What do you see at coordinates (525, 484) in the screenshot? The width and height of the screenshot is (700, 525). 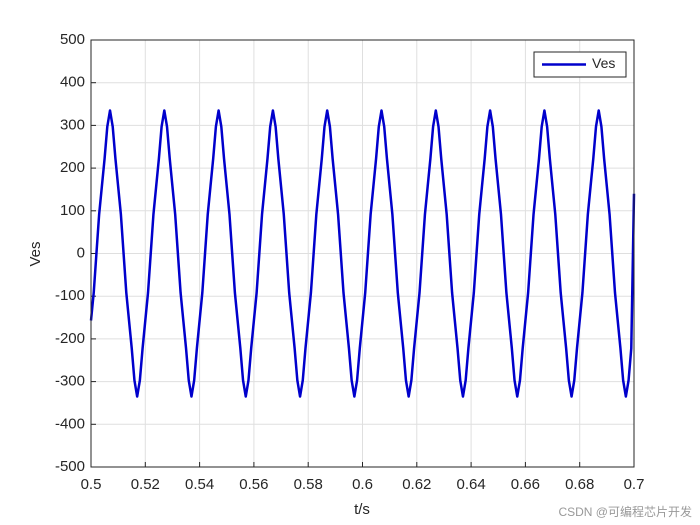 I see `x-tick-label: 0.66` at bounding box center [525, 484].